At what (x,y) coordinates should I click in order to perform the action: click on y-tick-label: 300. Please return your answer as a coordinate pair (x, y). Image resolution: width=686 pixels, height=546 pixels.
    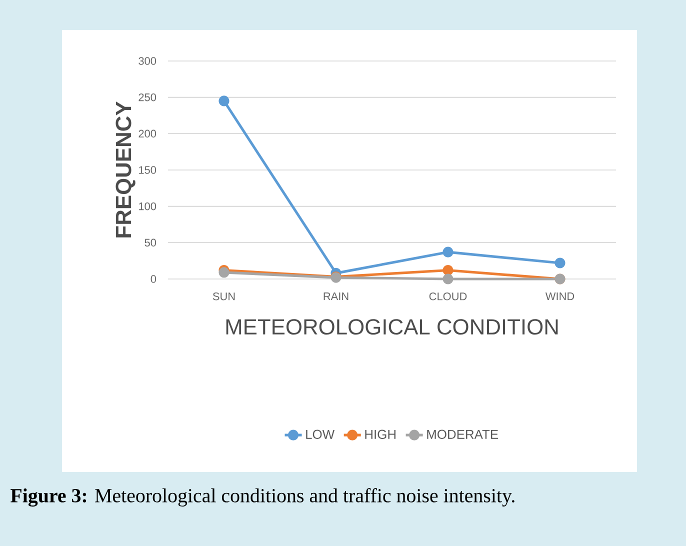
    Looking at the image, I should click on (147, 61).